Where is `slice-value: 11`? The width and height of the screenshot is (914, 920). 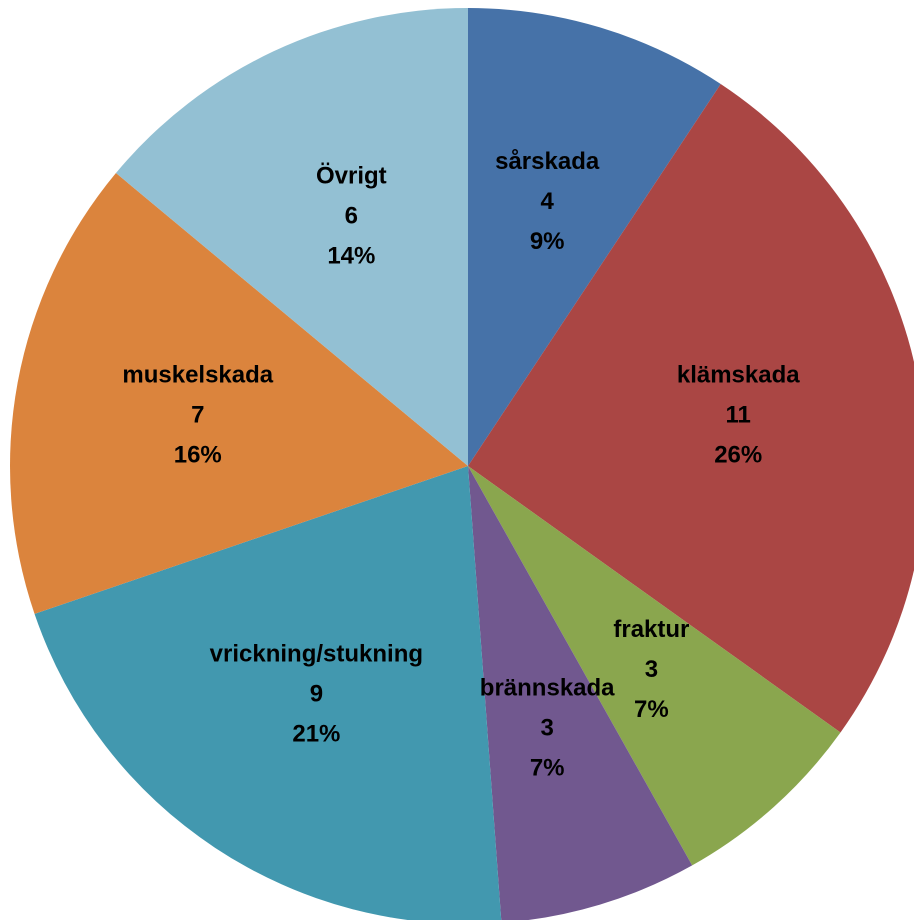
slice-value: 11 is located at coordinates (738, 414).